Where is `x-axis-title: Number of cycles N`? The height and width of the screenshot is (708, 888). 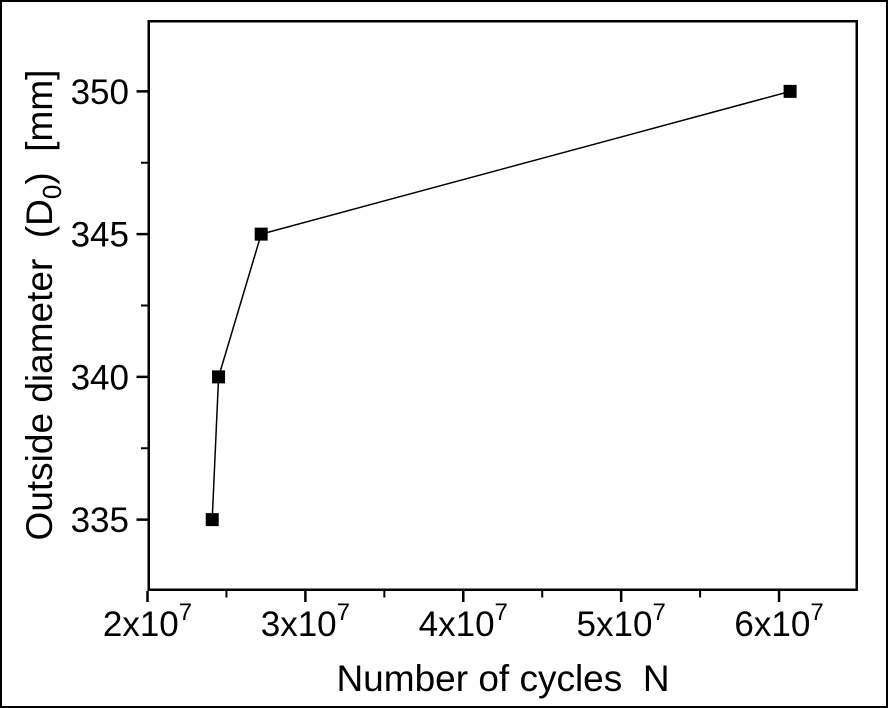
x-axis-title: Number of cycles N is located at coordinates (502, 678).